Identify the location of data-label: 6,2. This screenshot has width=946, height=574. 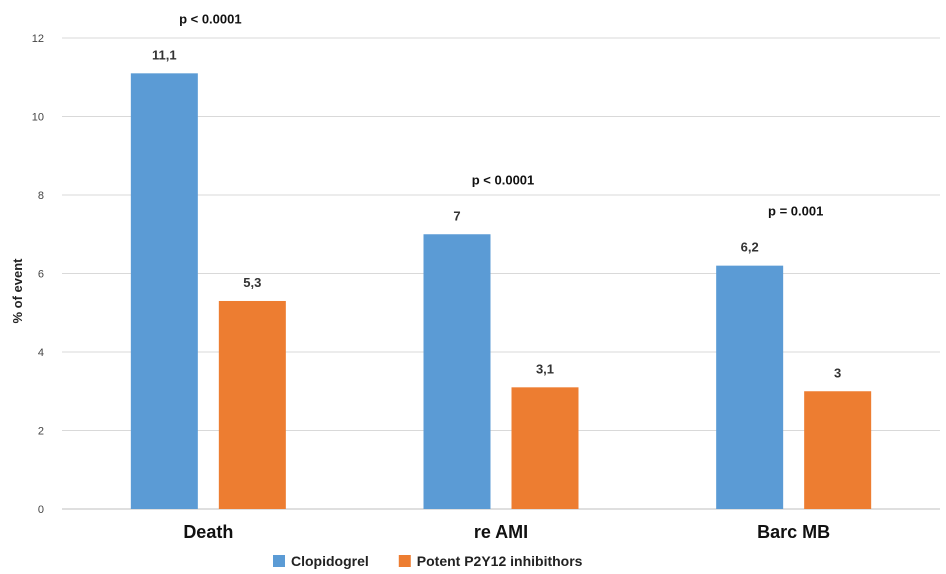
(750, 247).